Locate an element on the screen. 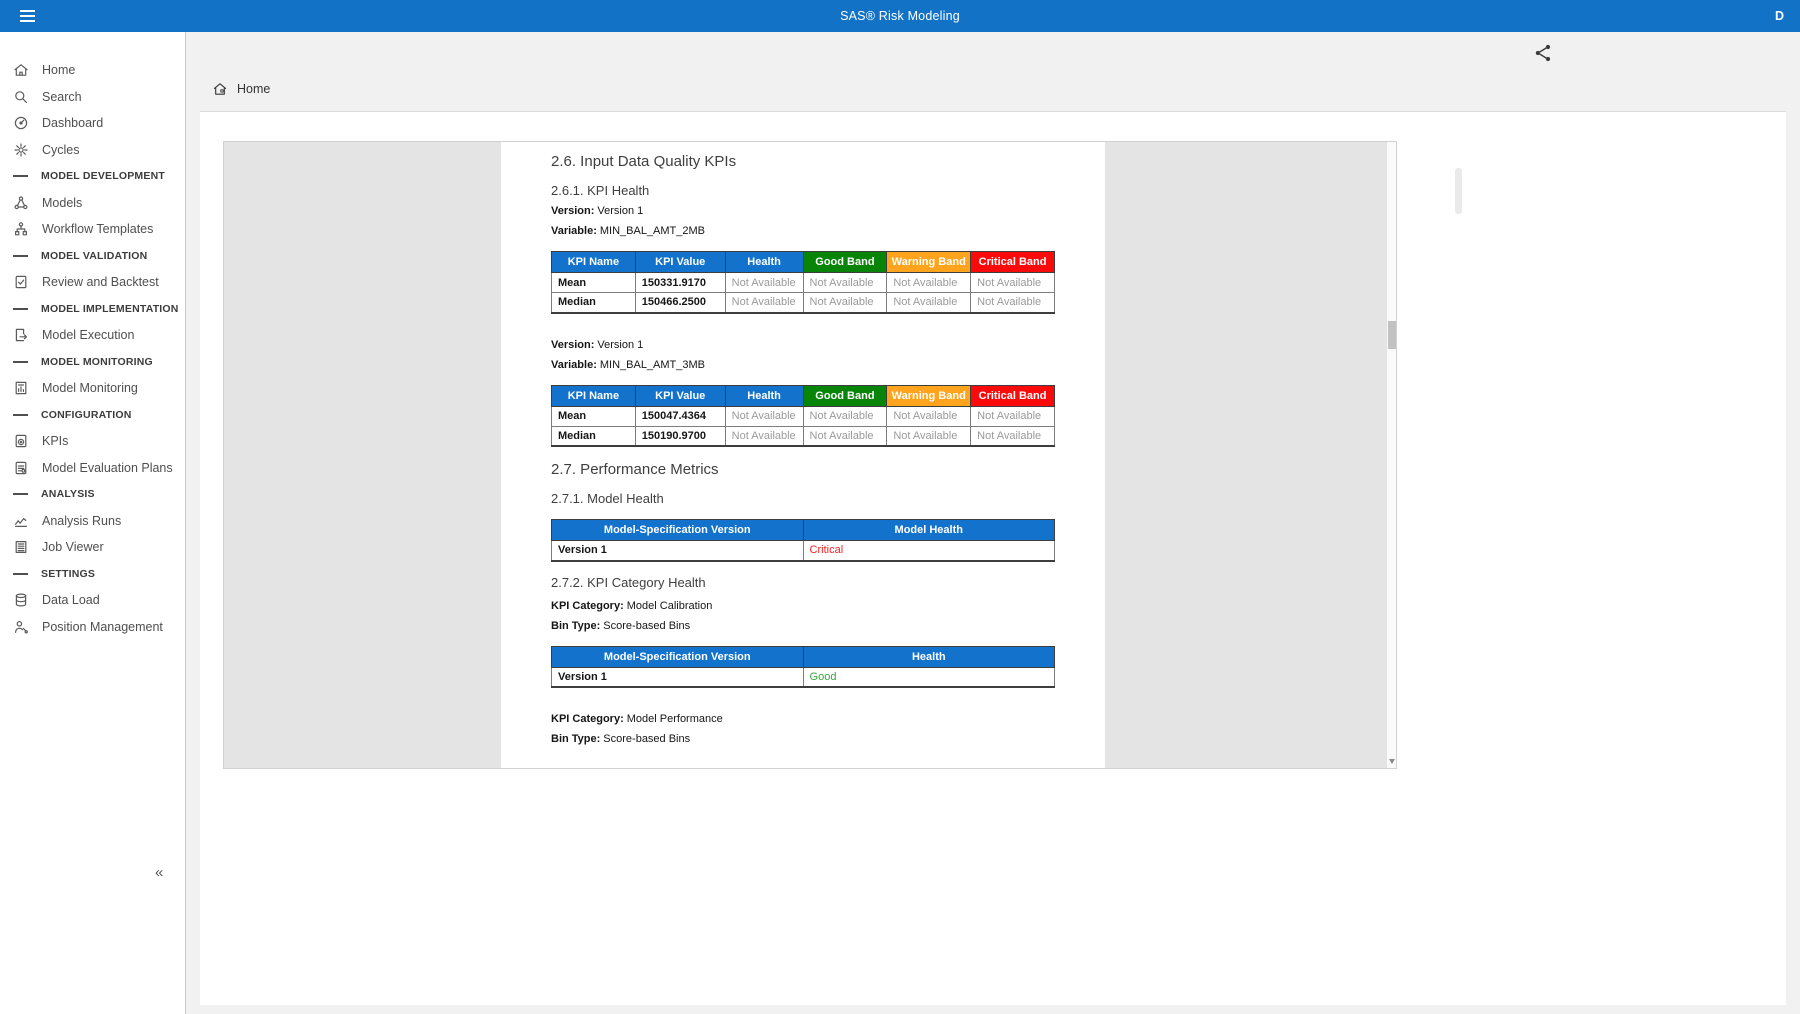  model-monitoring-icon is located at coordinates (21, 388).